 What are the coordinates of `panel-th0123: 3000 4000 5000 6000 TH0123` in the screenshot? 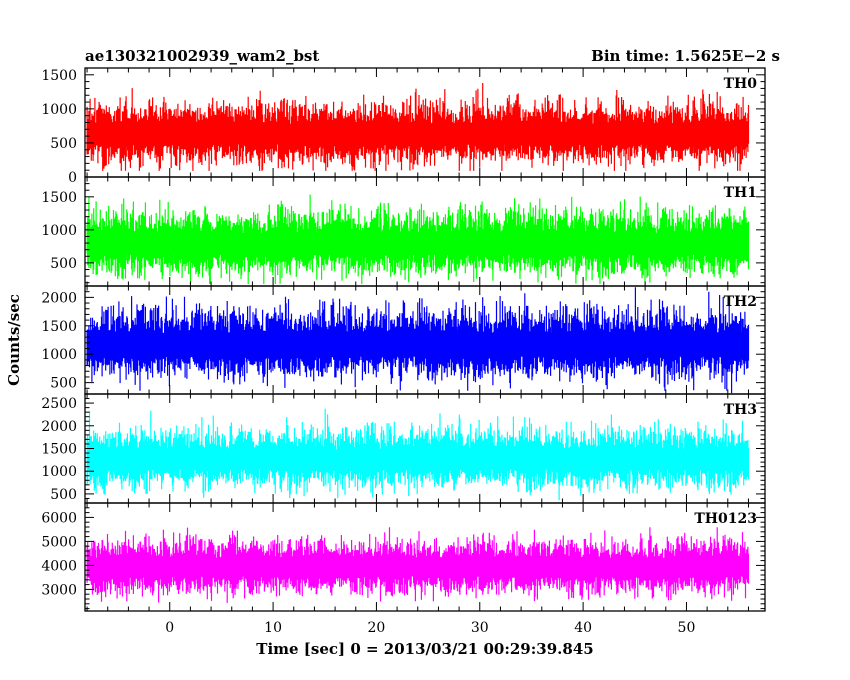 It's located at (403, 557).